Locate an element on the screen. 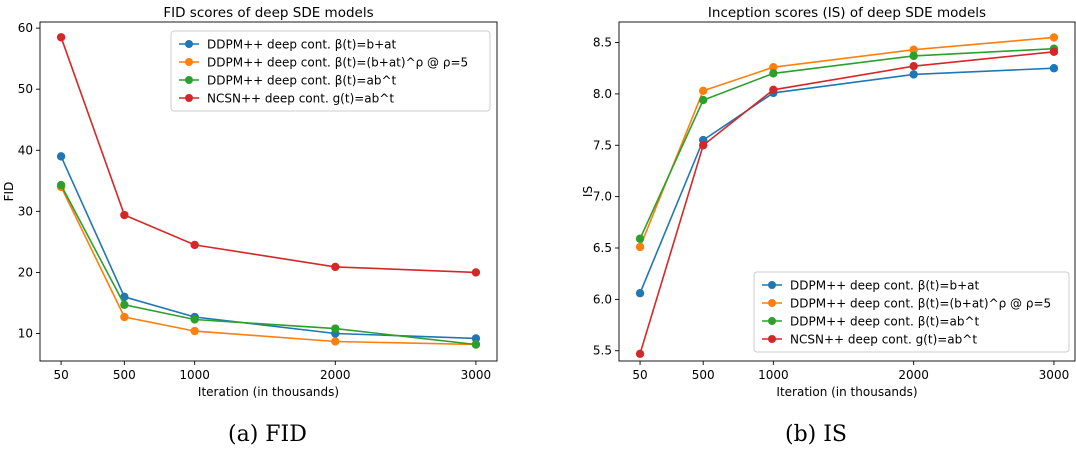  y-tick-label: 7.5 is located at coordinates (602, 145).